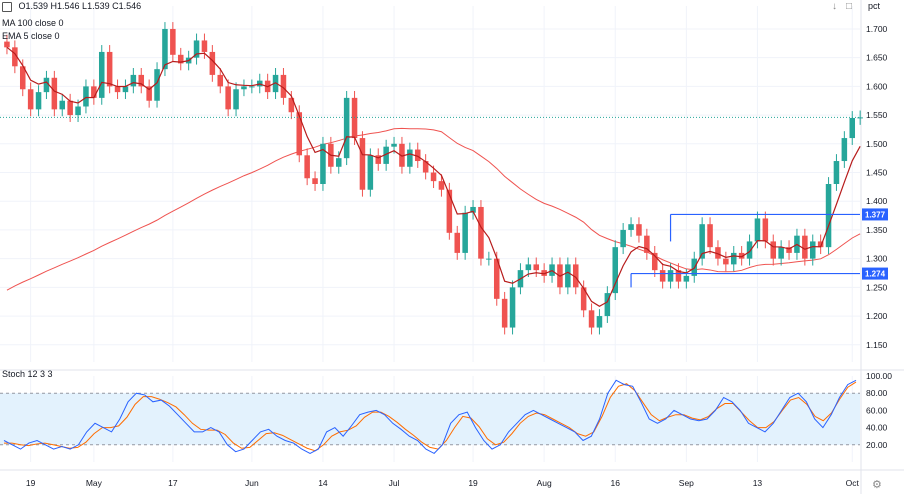 The image size is (904, 494). What do you see at coordinates (71, 6) in the screenshot?
I see `ohlc-readout: O1.539 H1.546 L1.539 C1.546` at bounding box center [71, 6].